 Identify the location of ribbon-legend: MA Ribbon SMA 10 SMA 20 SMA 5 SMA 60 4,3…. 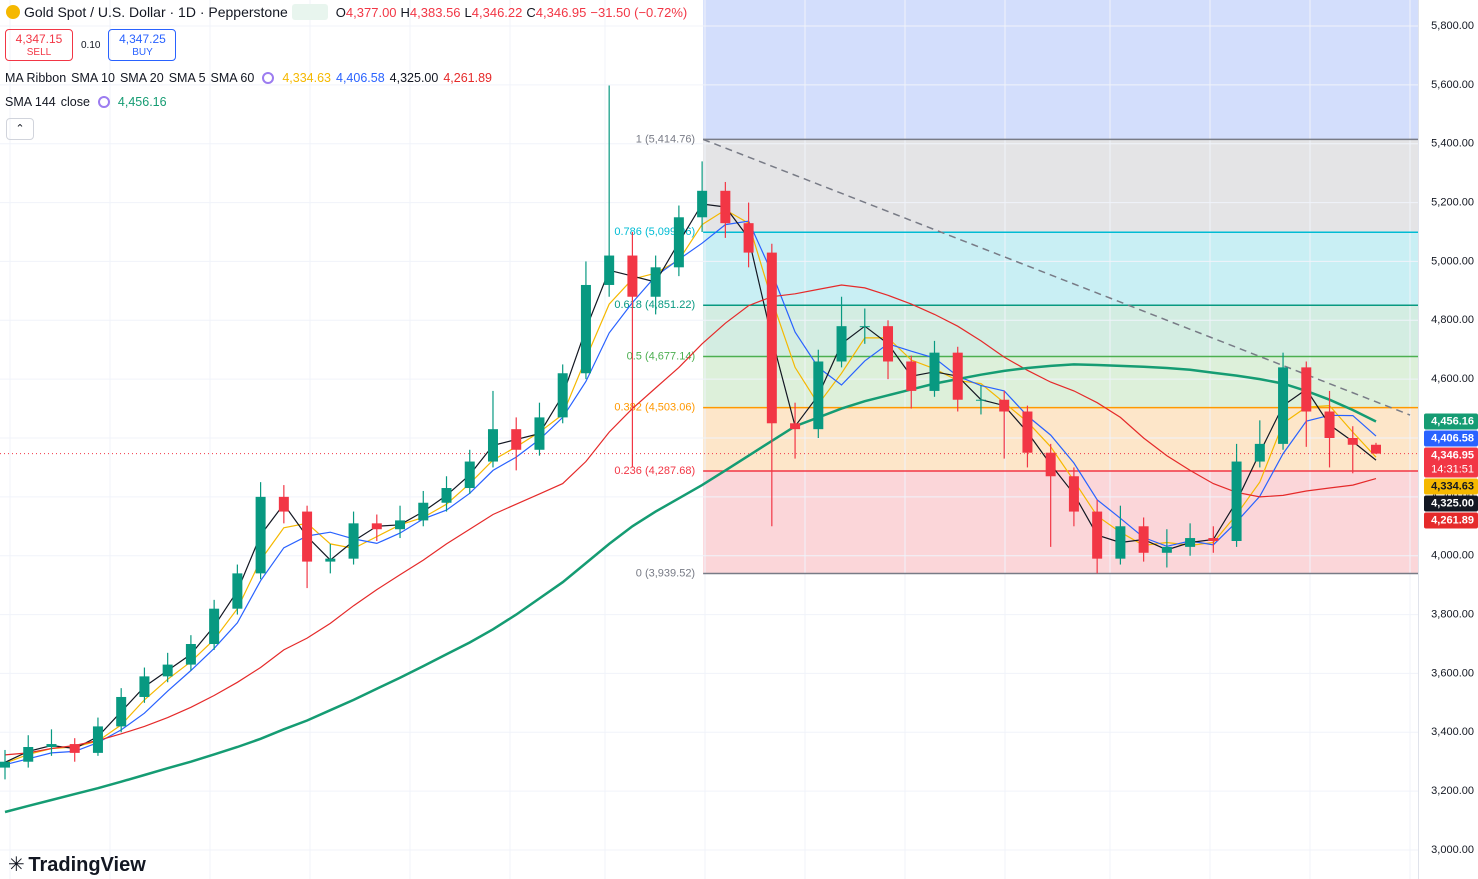
(248, 78).